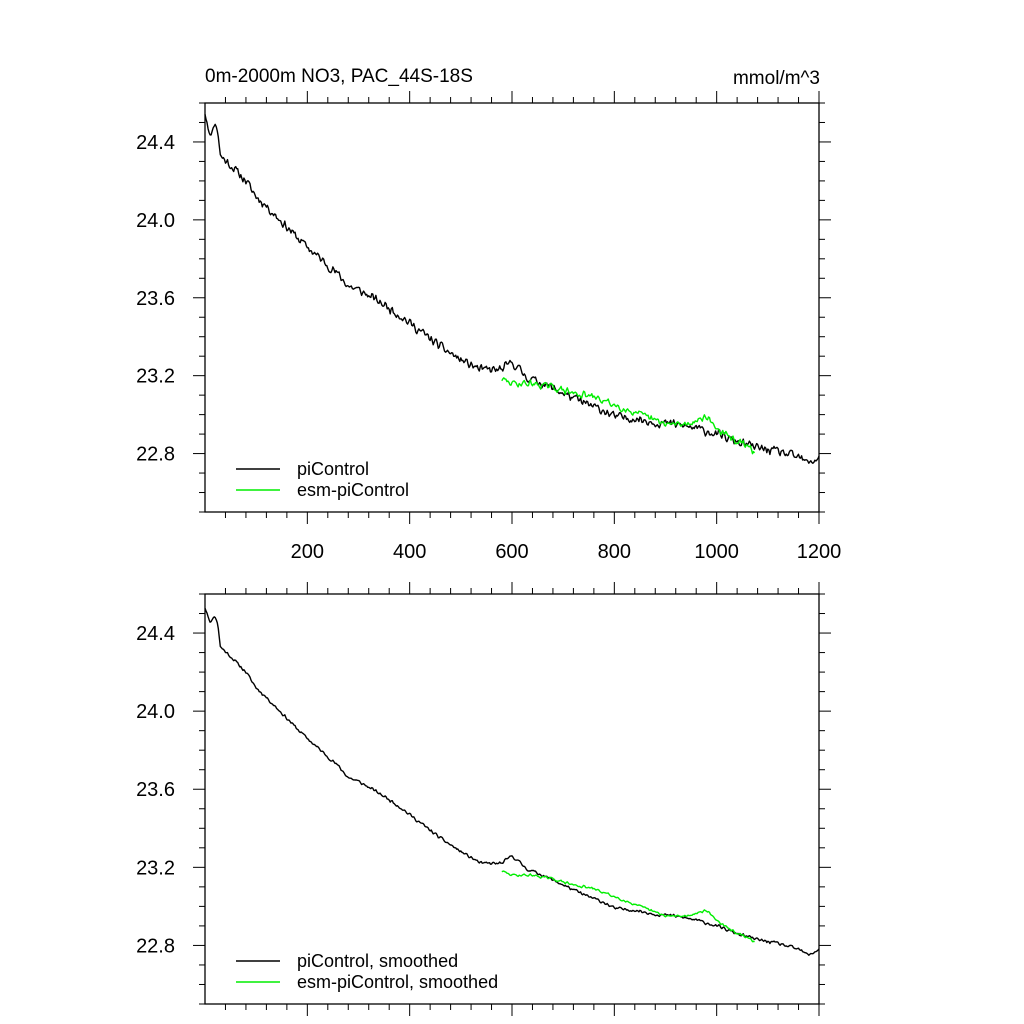 The height and width of the screenshot is (1024, 1024). What do you see at coordinates (614, 552) in the screenshot?
I see `x-tick-label: 800` at bounding box center [614, 552].